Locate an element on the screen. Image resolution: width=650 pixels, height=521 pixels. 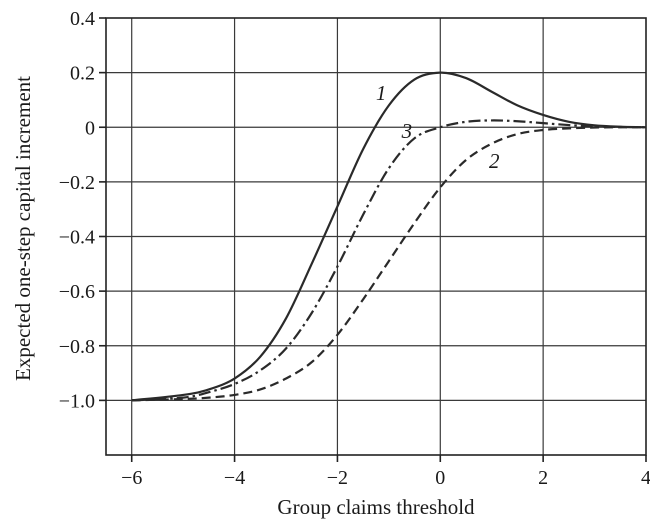
y-axis-title: Expected one-step capital increment is located at coordinates (23, 228).